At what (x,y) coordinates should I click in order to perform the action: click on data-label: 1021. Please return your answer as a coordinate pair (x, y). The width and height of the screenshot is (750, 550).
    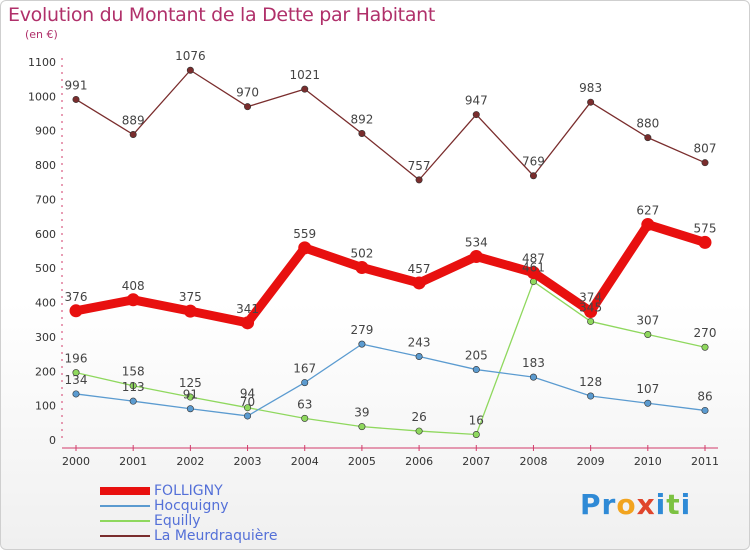
    Looking at the image, I should click on (304, 75).